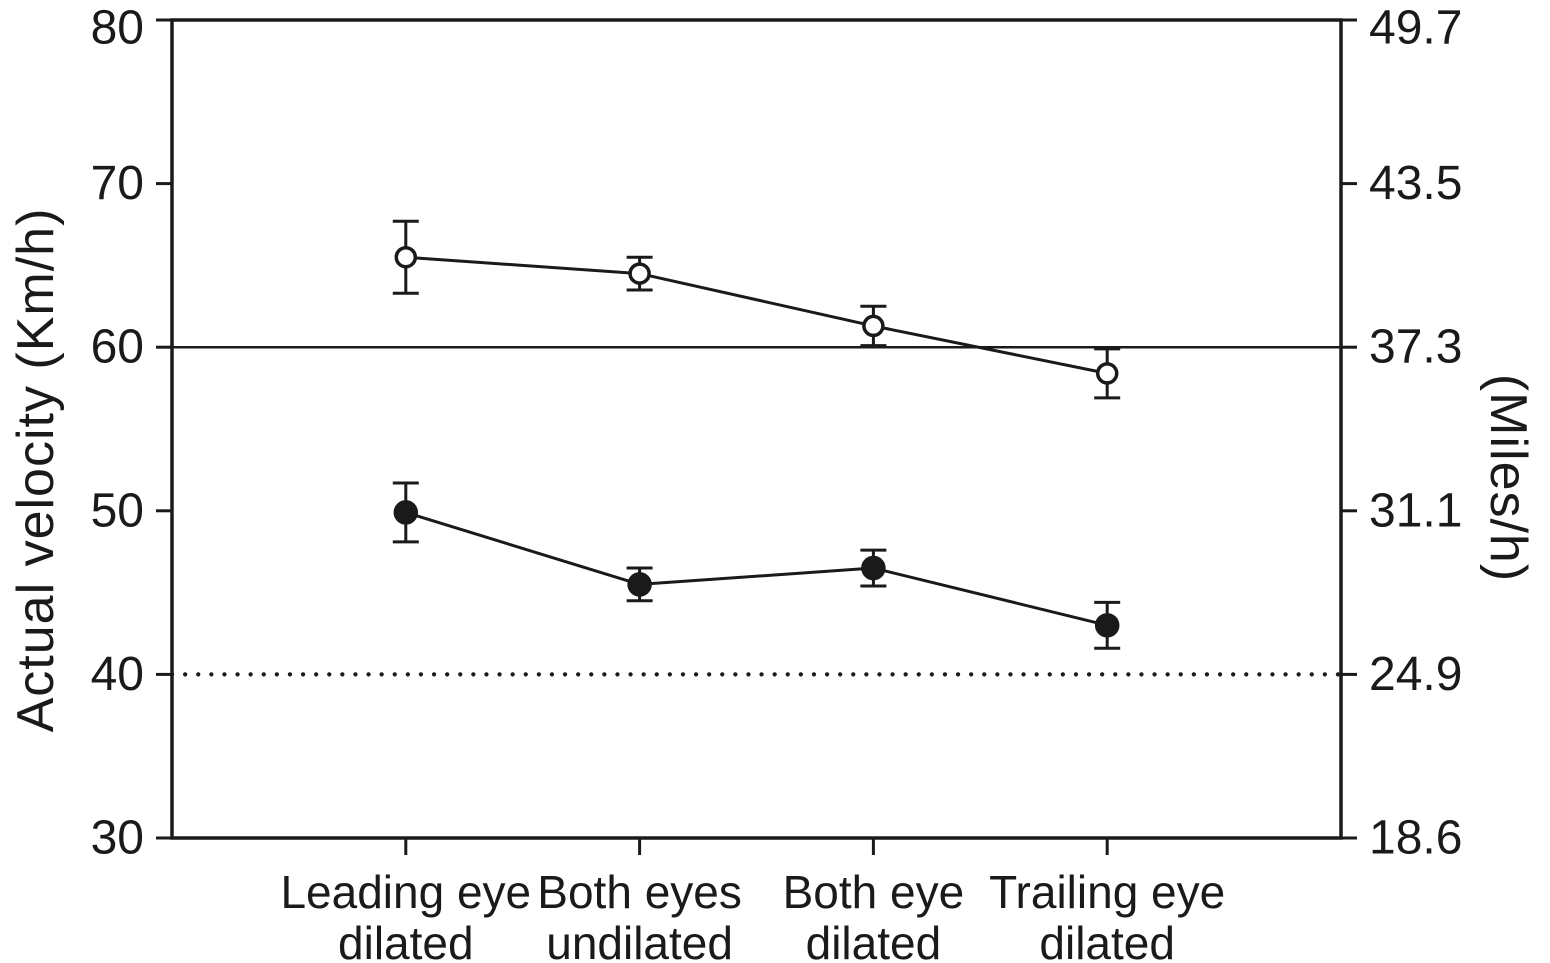 Image resolution: width=1550 pixels, height=963 pixels. Describe the element at coordinates (1508, 478) in the screenshot. I see `y-axis-right-title: (Miles/h)` at that location.